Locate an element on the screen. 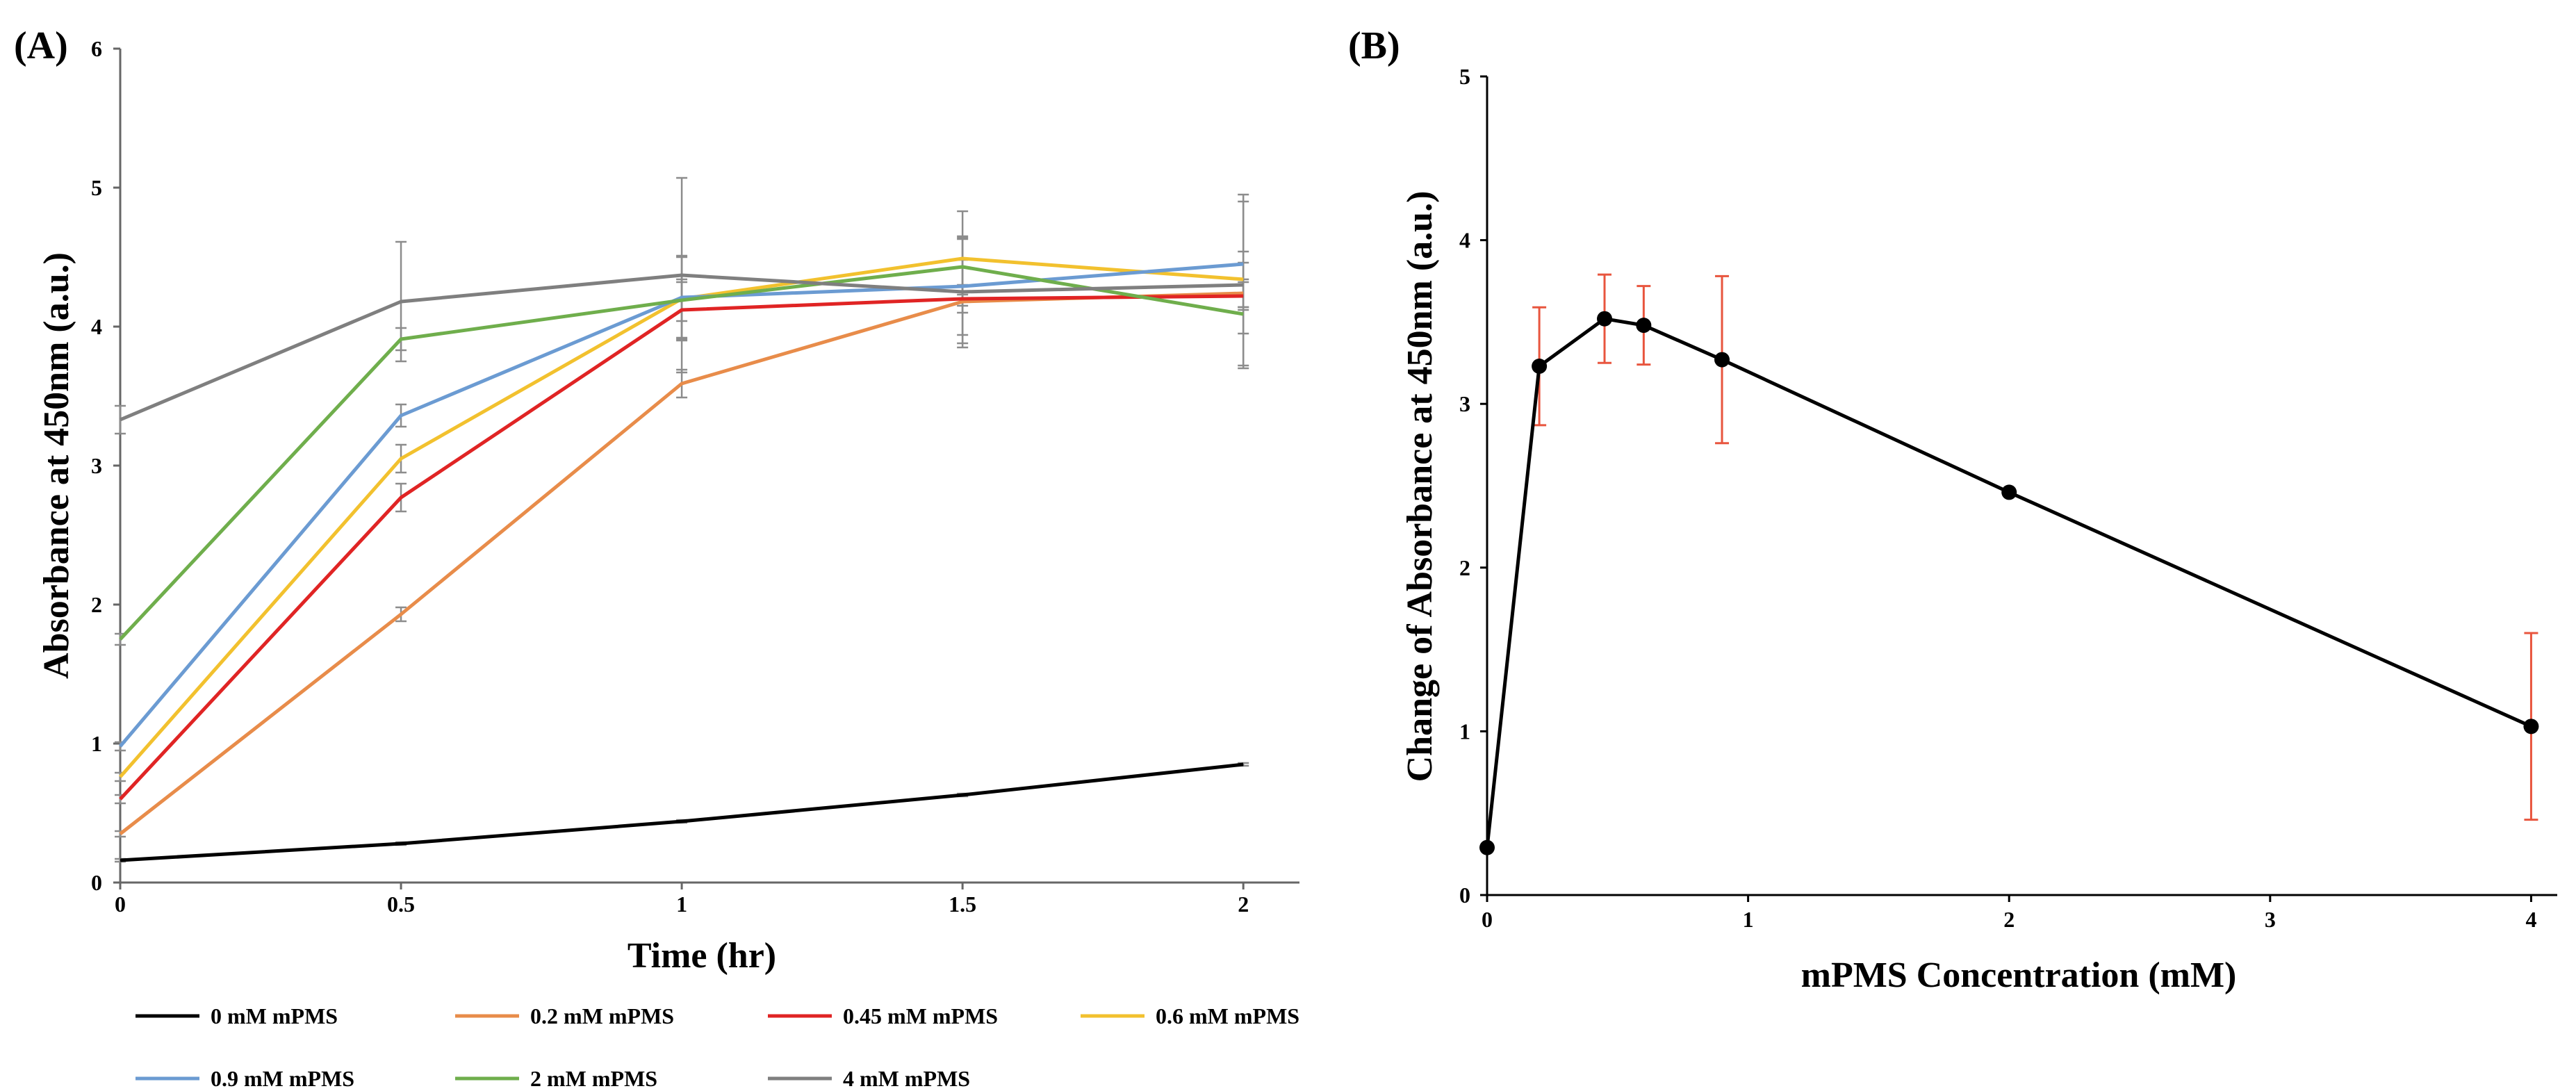 The height and width of the screenshot is (1091, 2576). panel-b-label: (B) is located at coordinates (1374, 45).